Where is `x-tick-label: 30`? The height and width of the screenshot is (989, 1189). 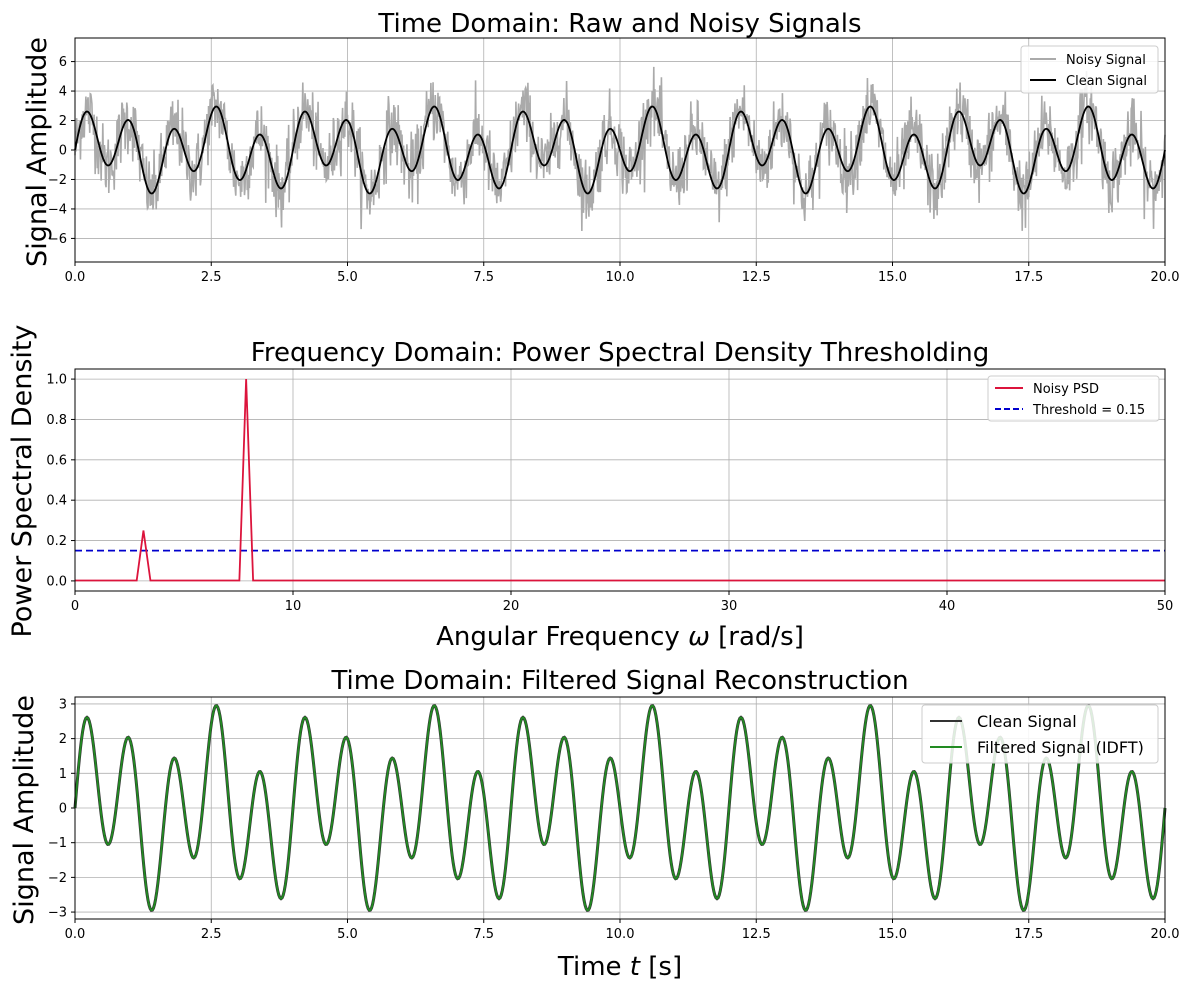 x-tick-label: 30 is located at coordinates (729, 606).